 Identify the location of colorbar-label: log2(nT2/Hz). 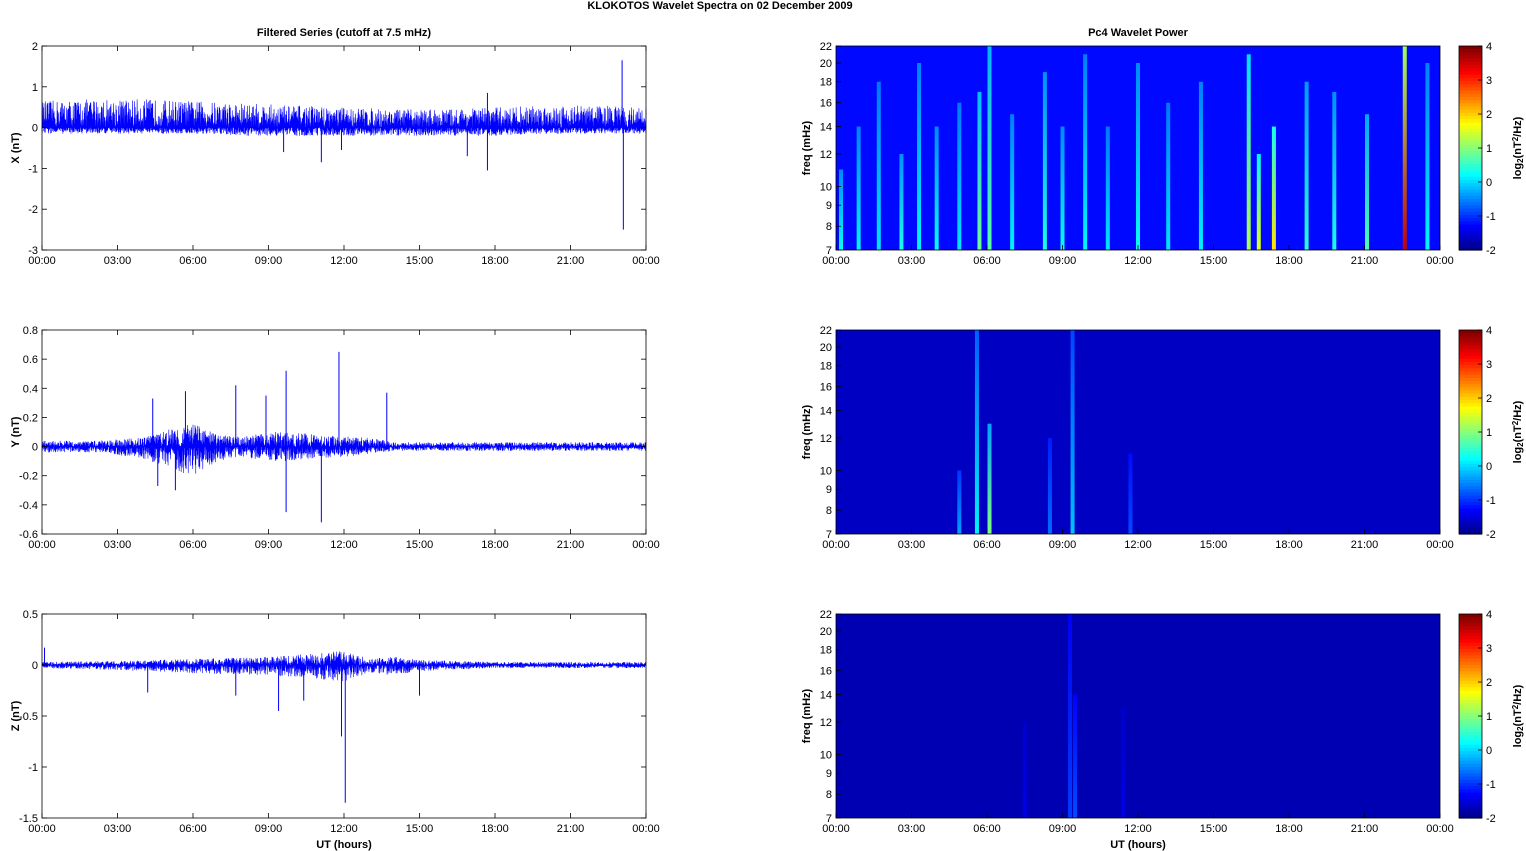
(1518, 147).